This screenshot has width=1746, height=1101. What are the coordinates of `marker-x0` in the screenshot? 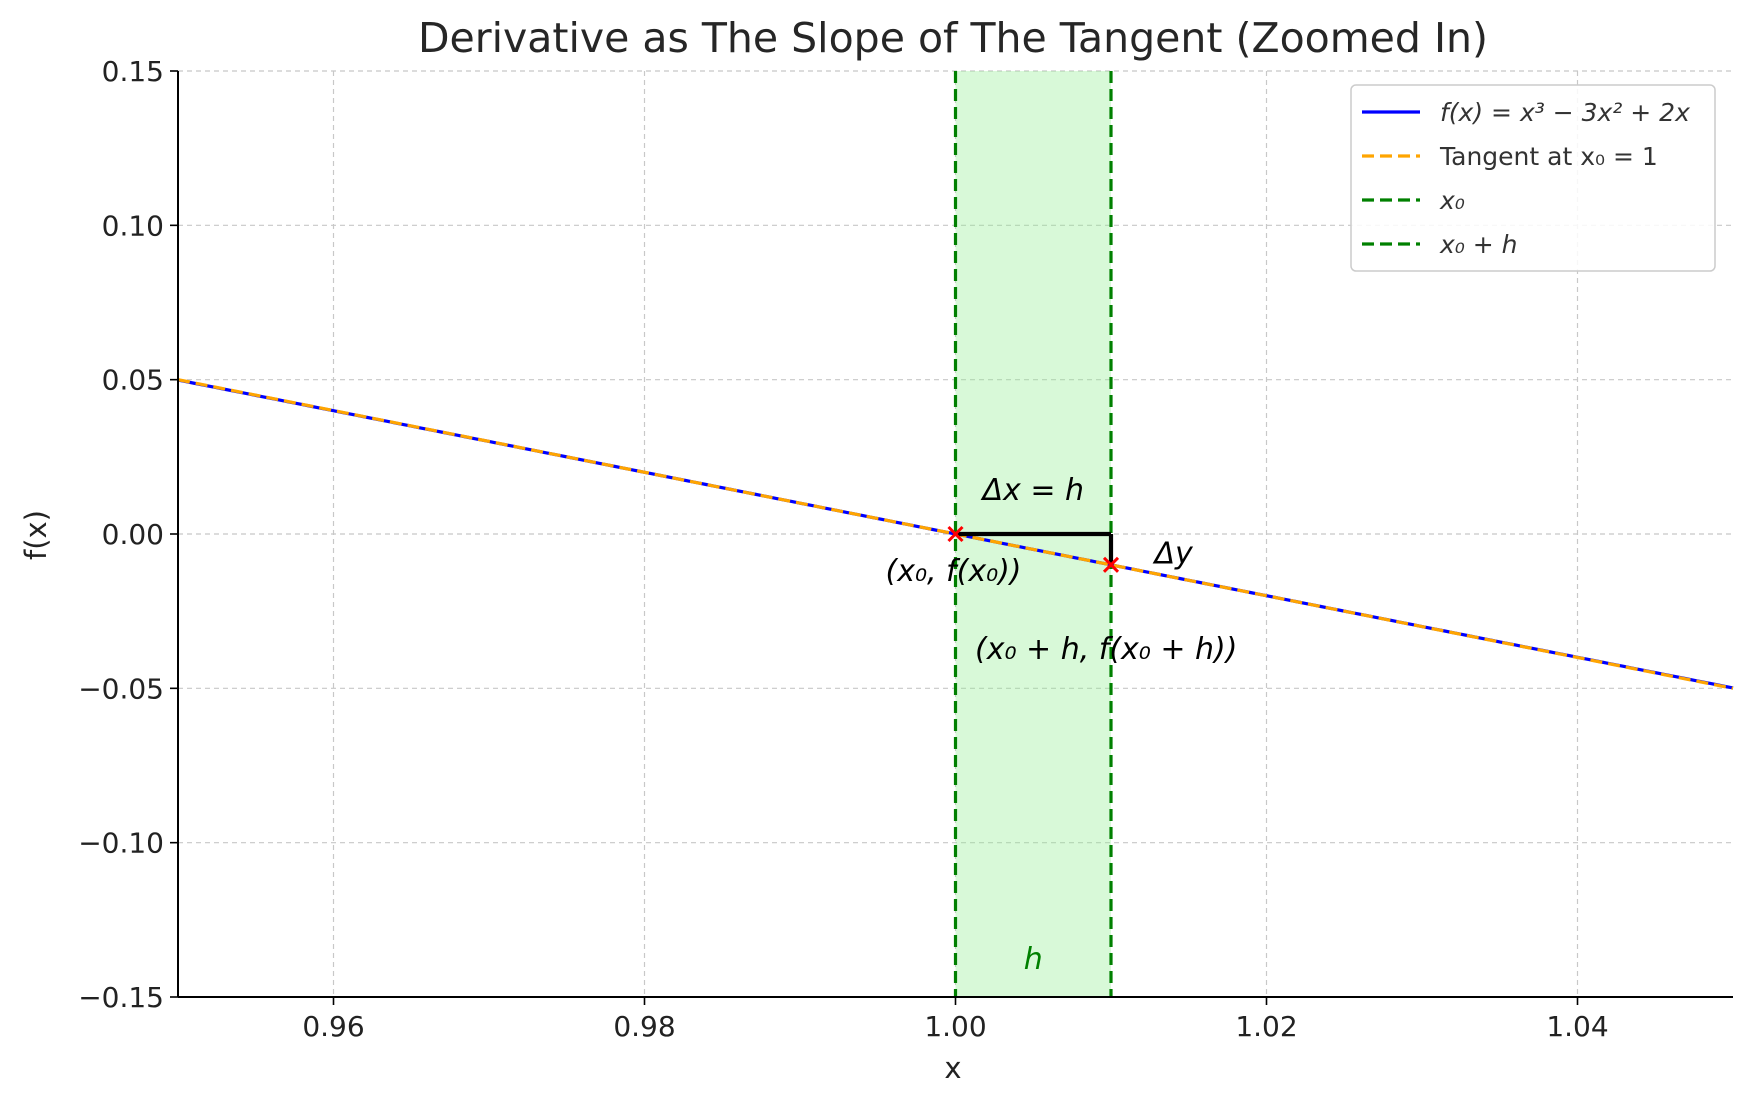 It's located at (955, 534).